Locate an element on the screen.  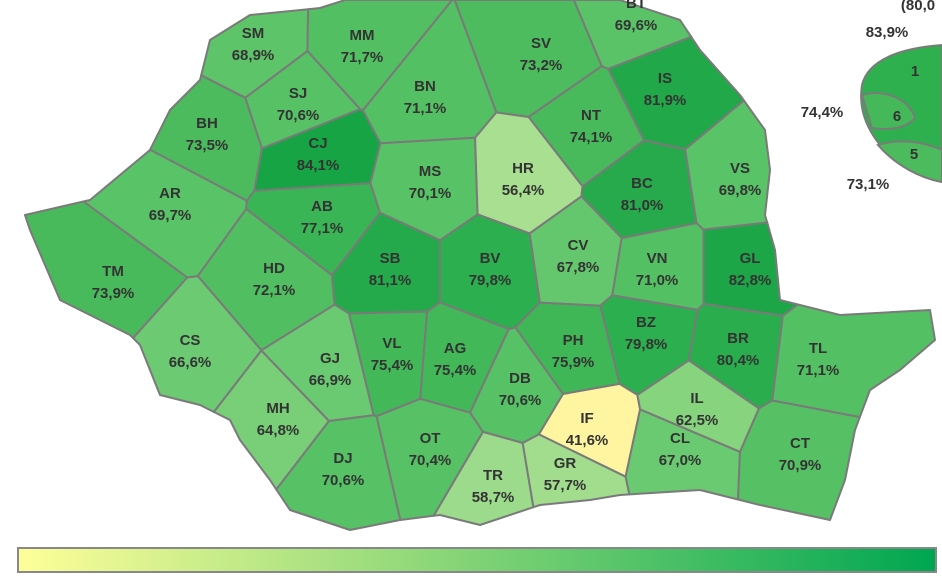
county-value: 73,5% is located at coordinates (207, 145).